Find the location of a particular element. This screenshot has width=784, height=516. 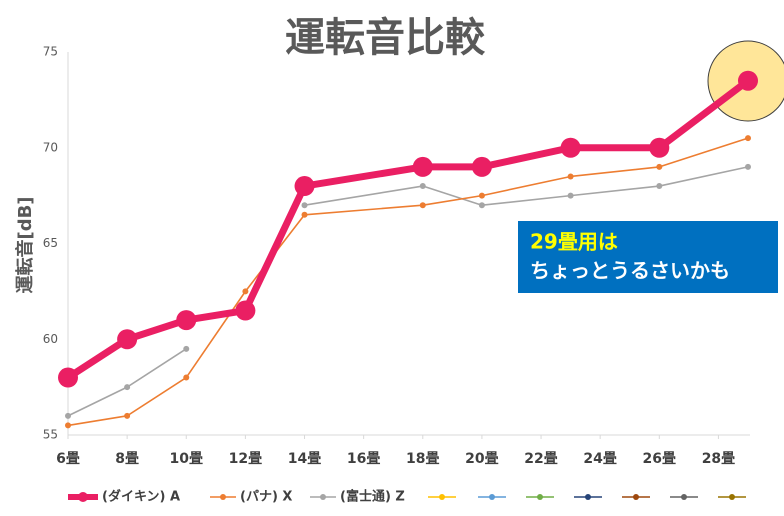

y-tick-label: 60 is located at coordinates (50, 339).